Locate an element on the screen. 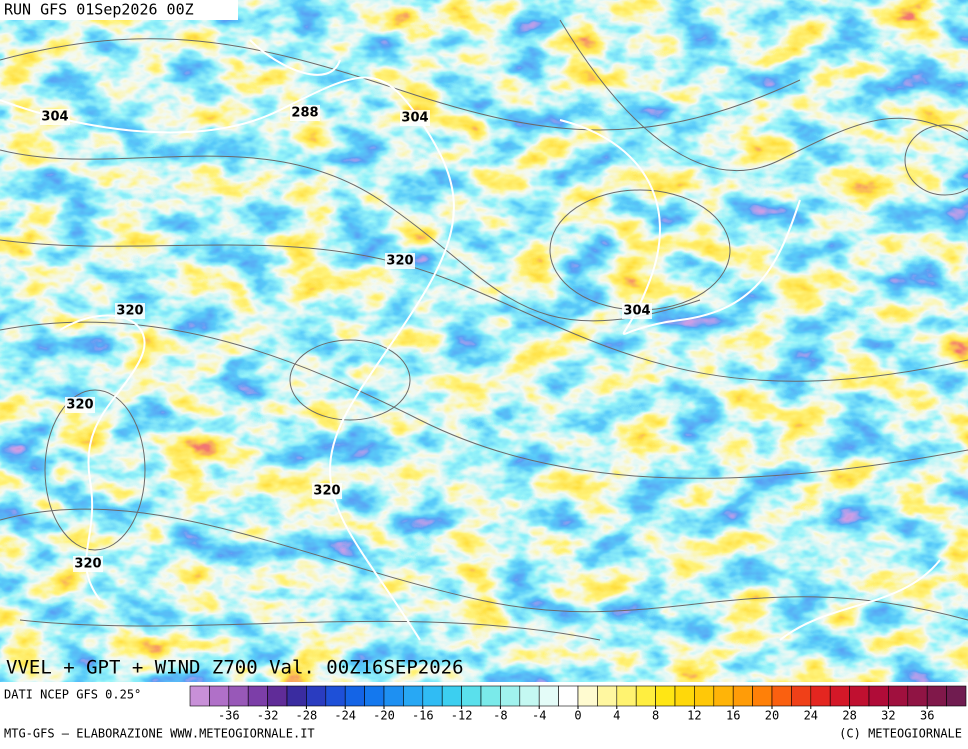  colorbar-tick-label: -36 is located at coordinates (229, 716).